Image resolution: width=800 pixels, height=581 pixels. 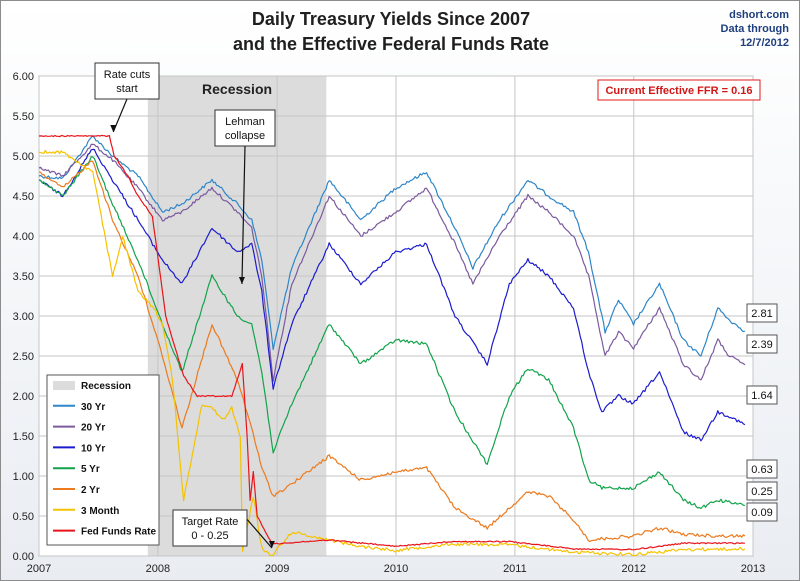 What do you see at coordinates (209, 536) in the screenshot?
I see `svg-text: 0 - 0.25` at bounding box center [209, 536].